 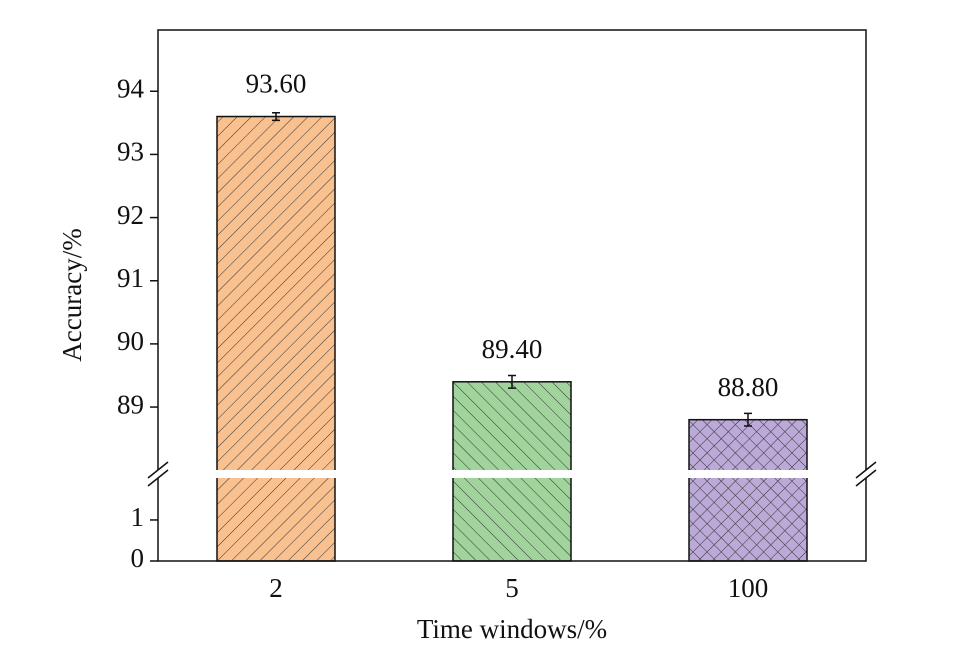 I want to click on value-label: 89.40, so click(x=512, y=349).